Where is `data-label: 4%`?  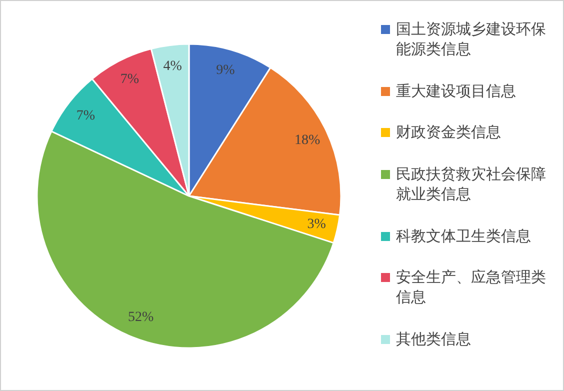
data-label: 4% is located at coordinates (172, 66).